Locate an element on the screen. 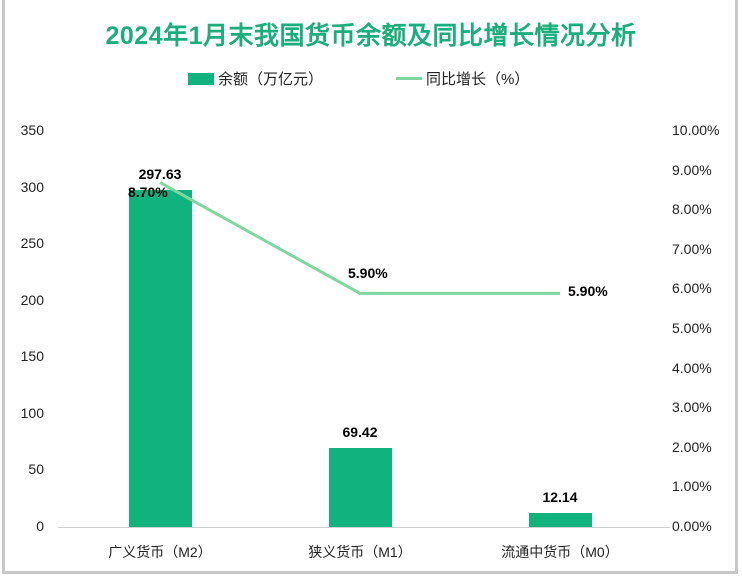 Image resolution: width=742 pixels, height=580 pixels. y-left-tick: 100 is located at coordinates (32, 412).